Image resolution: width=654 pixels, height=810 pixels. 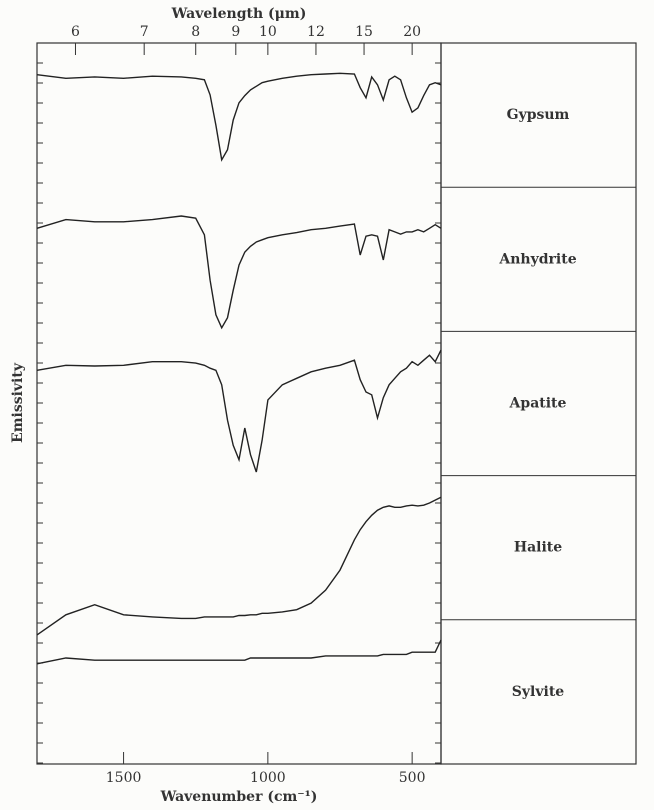 I want to click on x2-axis-label: Wavelength (μm), so click(x=239, y=14).